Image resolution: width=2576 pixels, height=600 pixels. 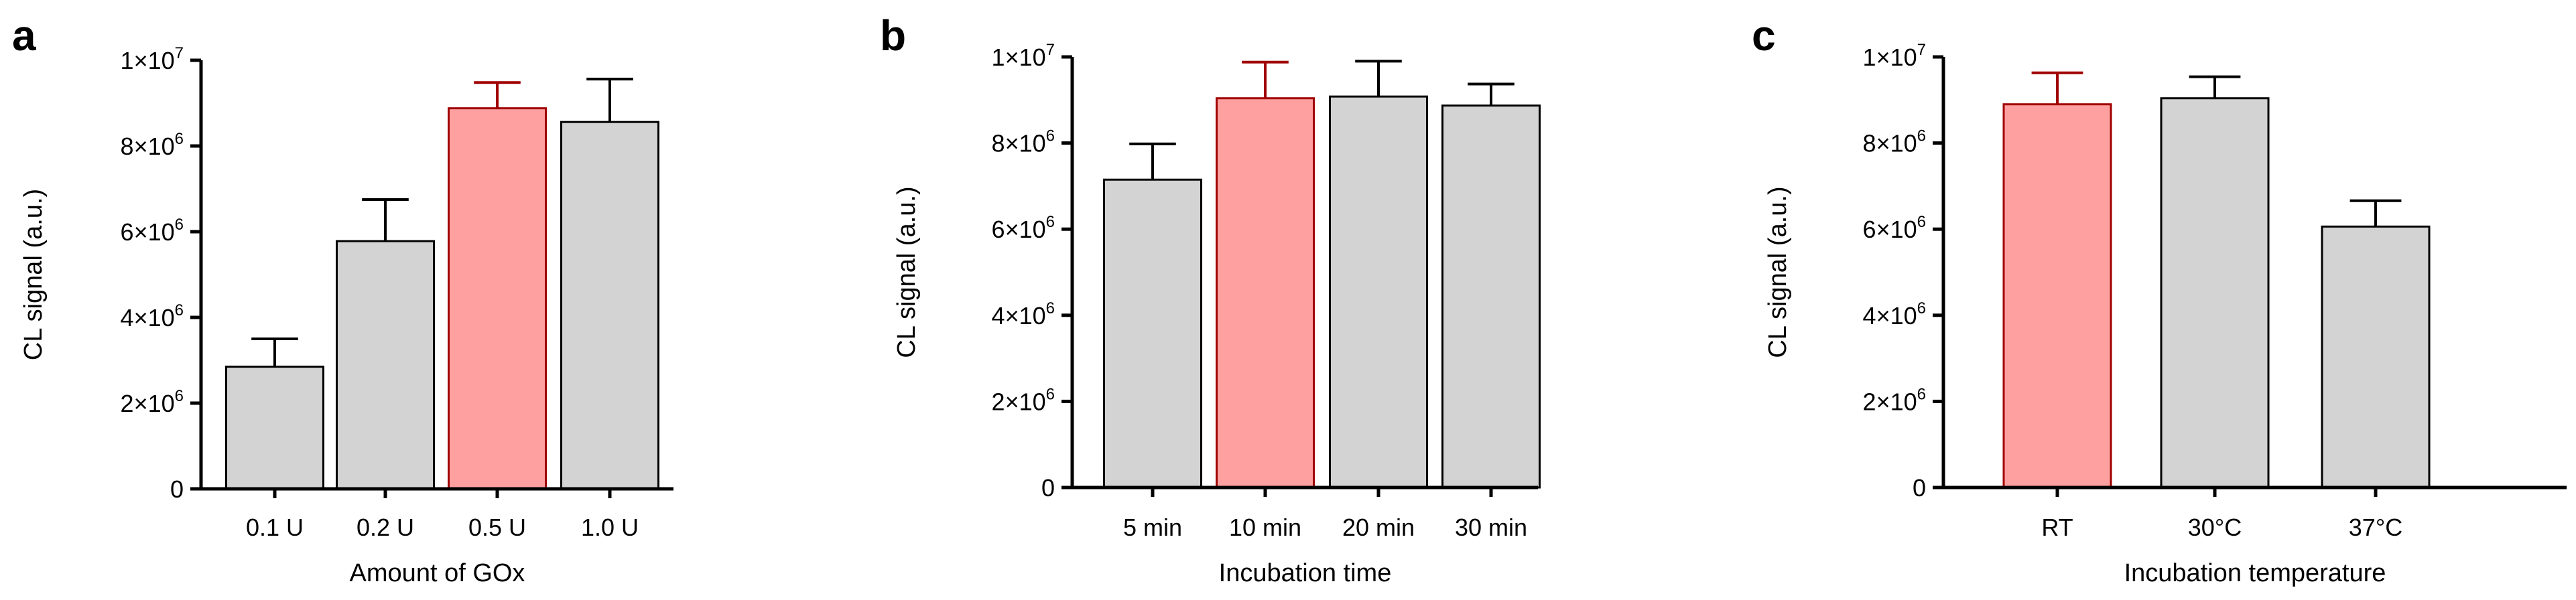 I want to click on x-tick-label: 30 min, so click(x=1491, y=527).